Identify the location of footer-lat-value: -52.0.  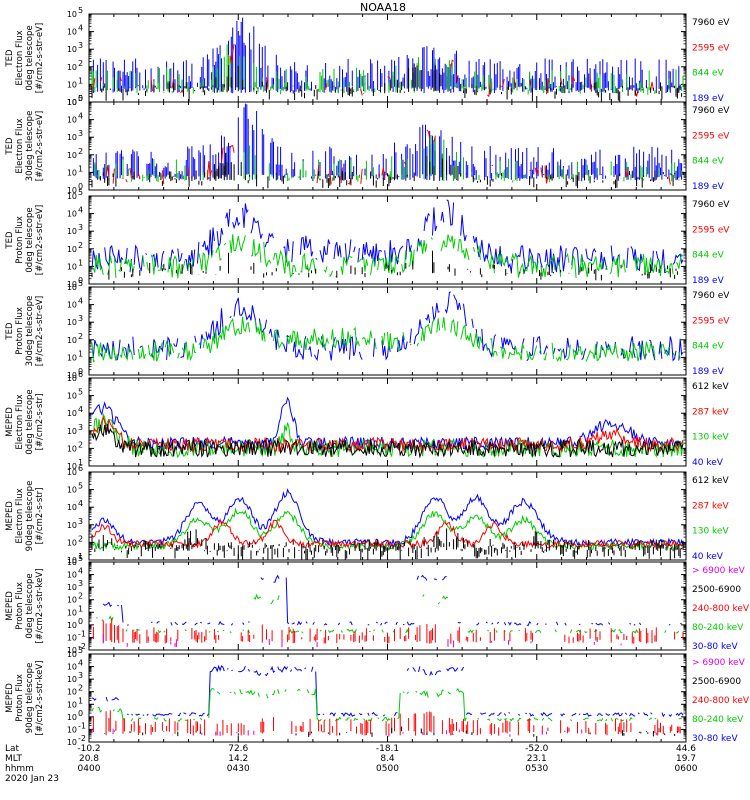
(537, 749).